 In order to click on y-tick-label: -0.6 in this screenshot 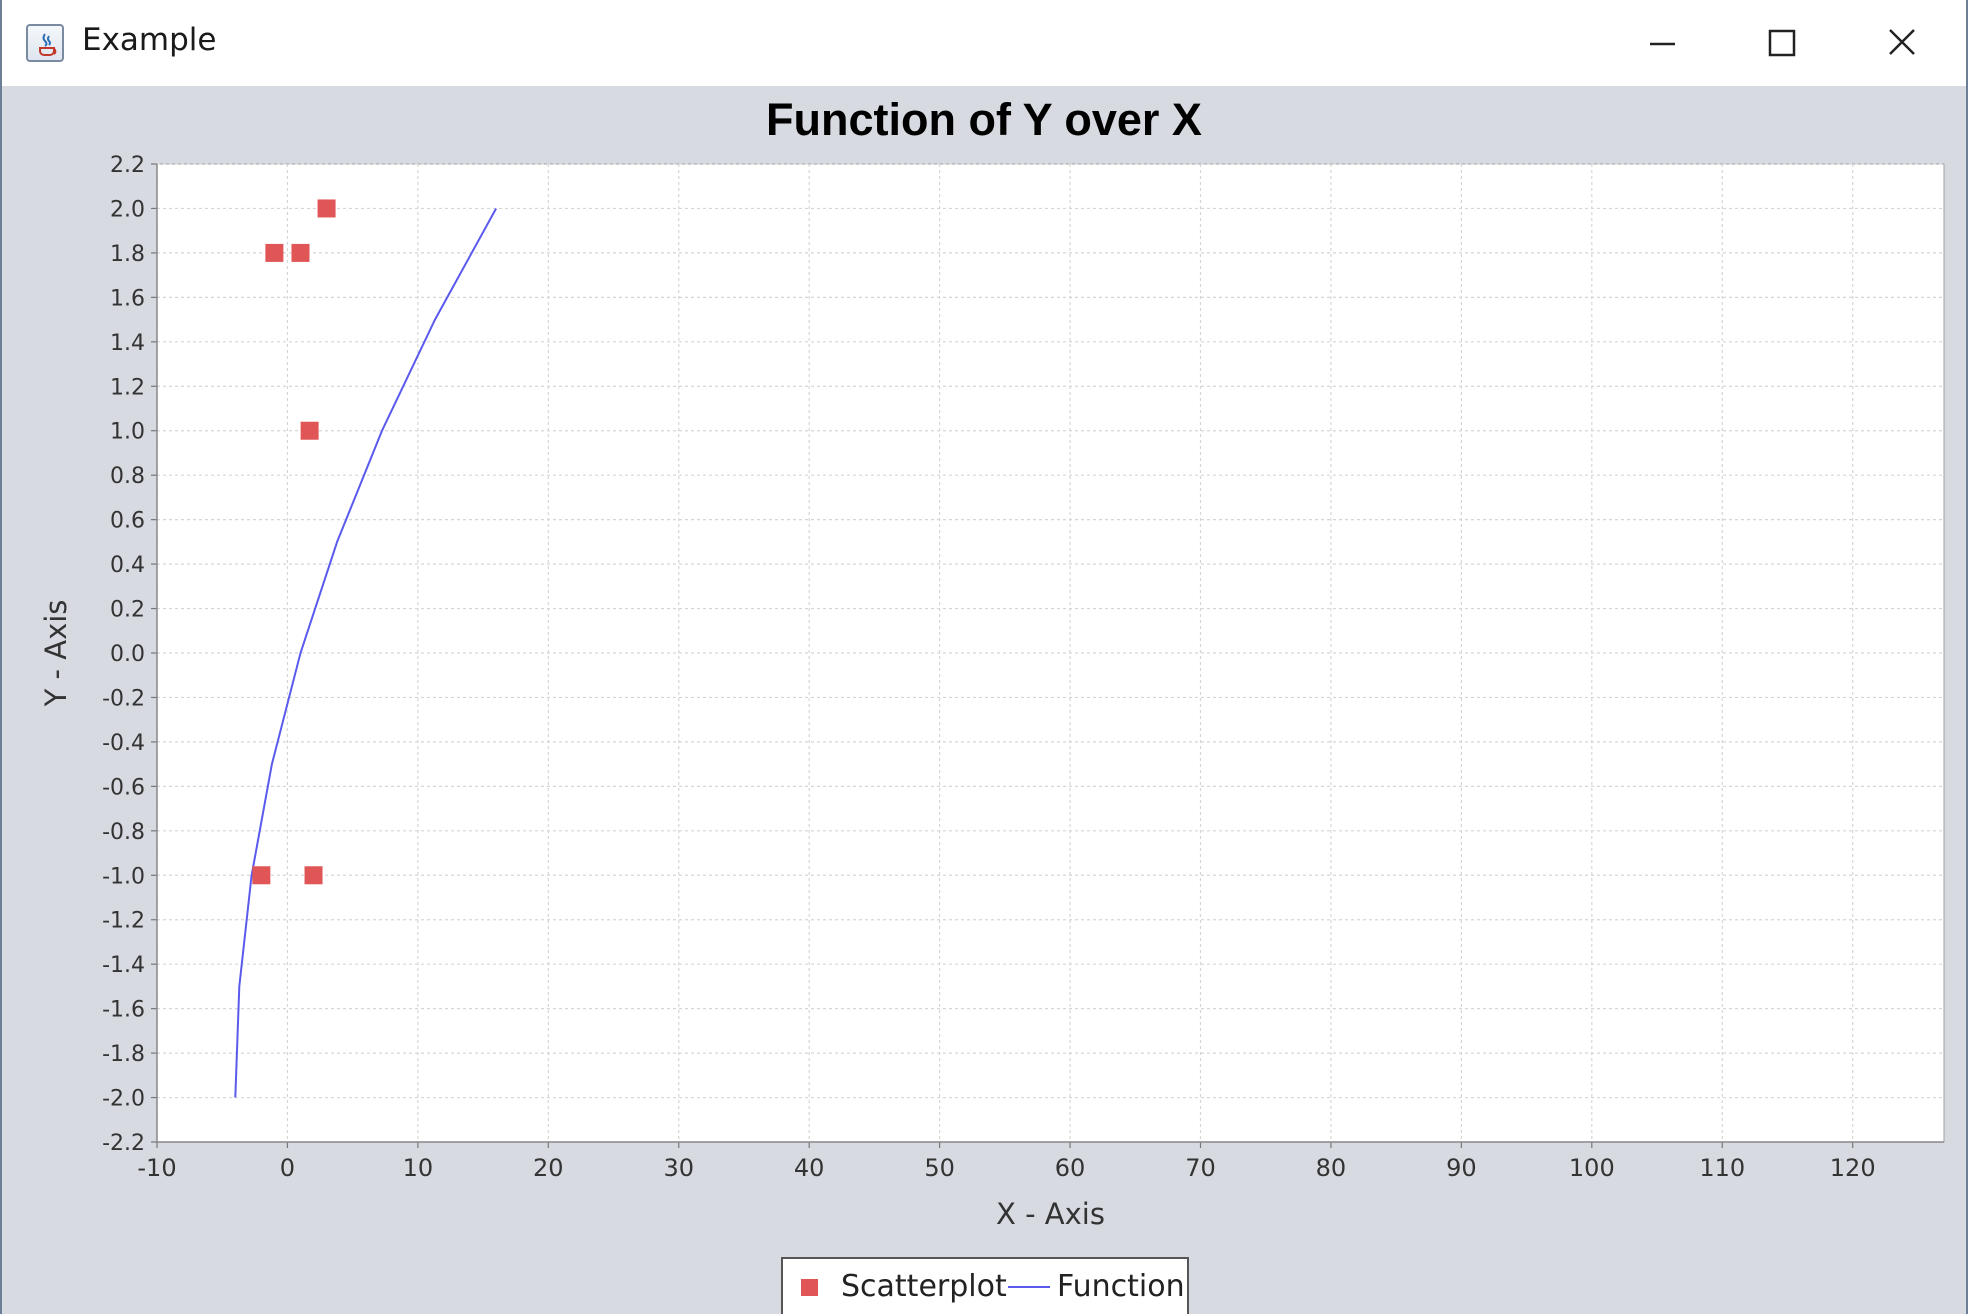, I will do `click(123, 787)`.